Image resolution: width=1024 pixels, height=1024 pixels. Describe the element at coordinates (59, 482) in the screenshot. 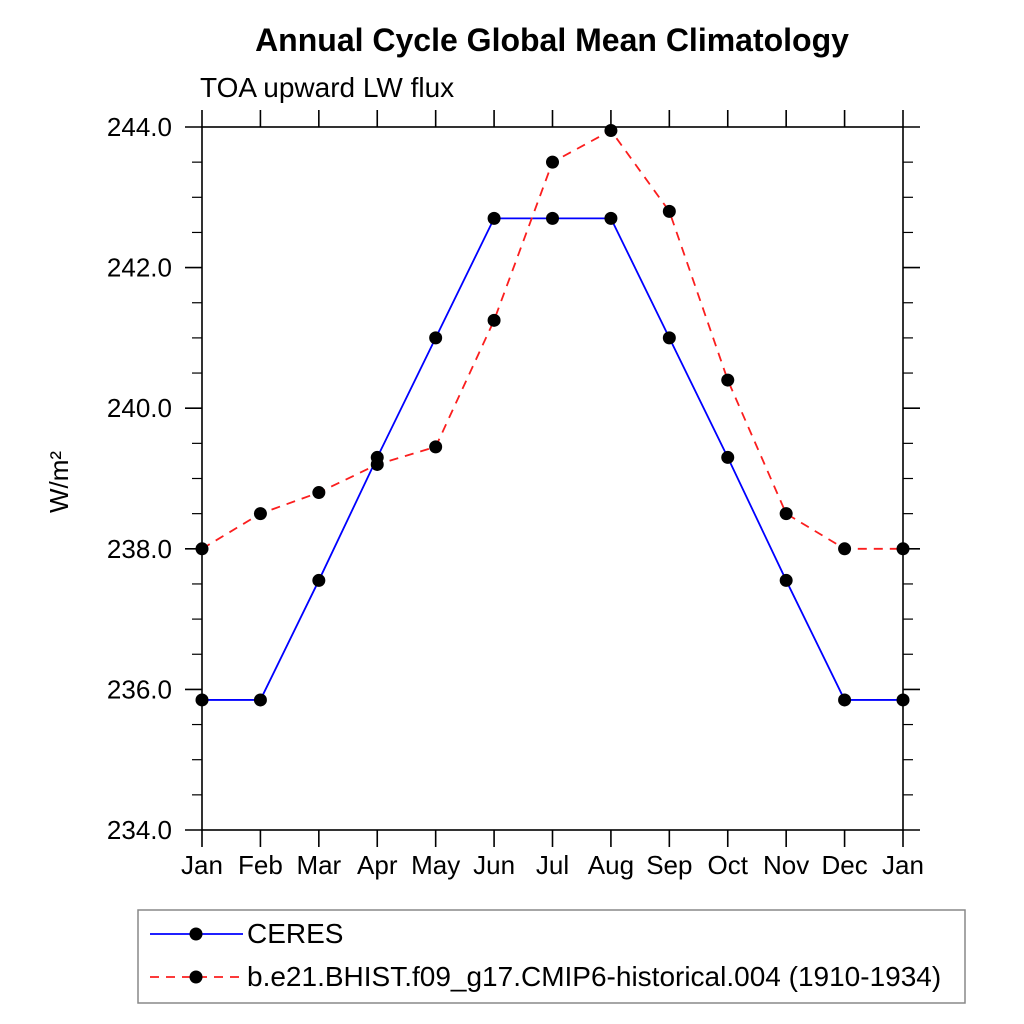

I see `y-axis-title: W/m²` at that location.